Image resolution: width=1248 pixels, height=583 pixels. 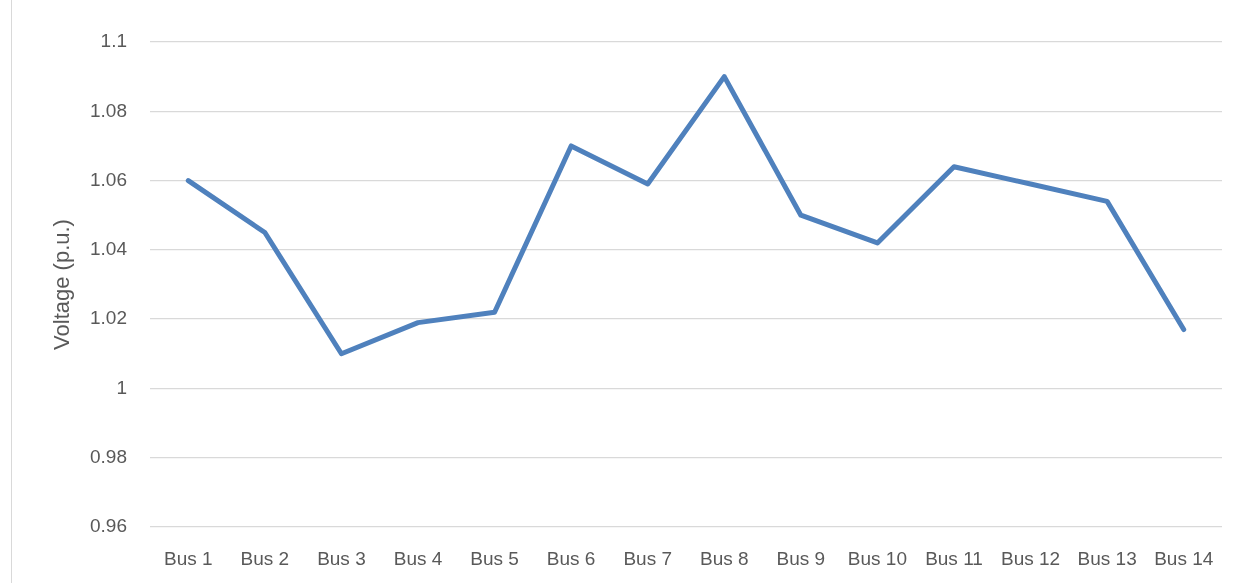 I want to click on y-tick-label: 1, so click(x=121, y=387).